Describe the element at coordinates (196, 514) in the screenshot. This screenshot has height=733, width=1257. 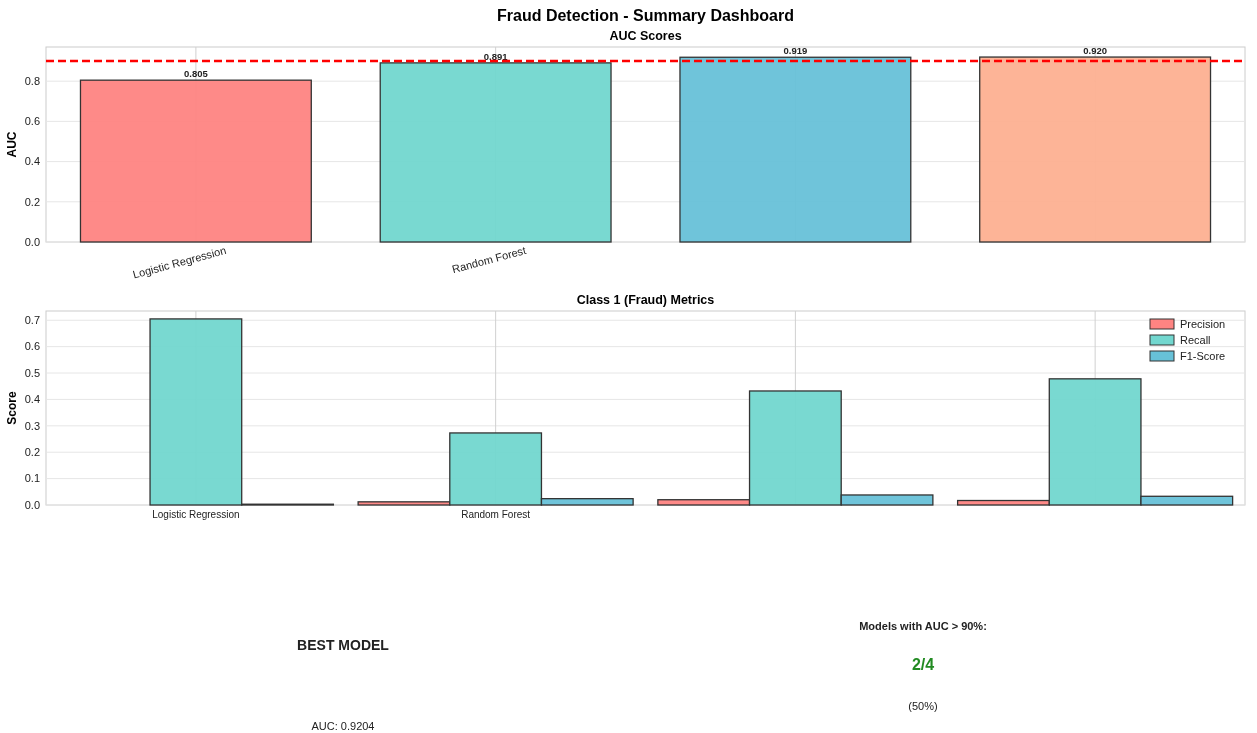
I see `x-tick-label: Logistic Regression` at that location.